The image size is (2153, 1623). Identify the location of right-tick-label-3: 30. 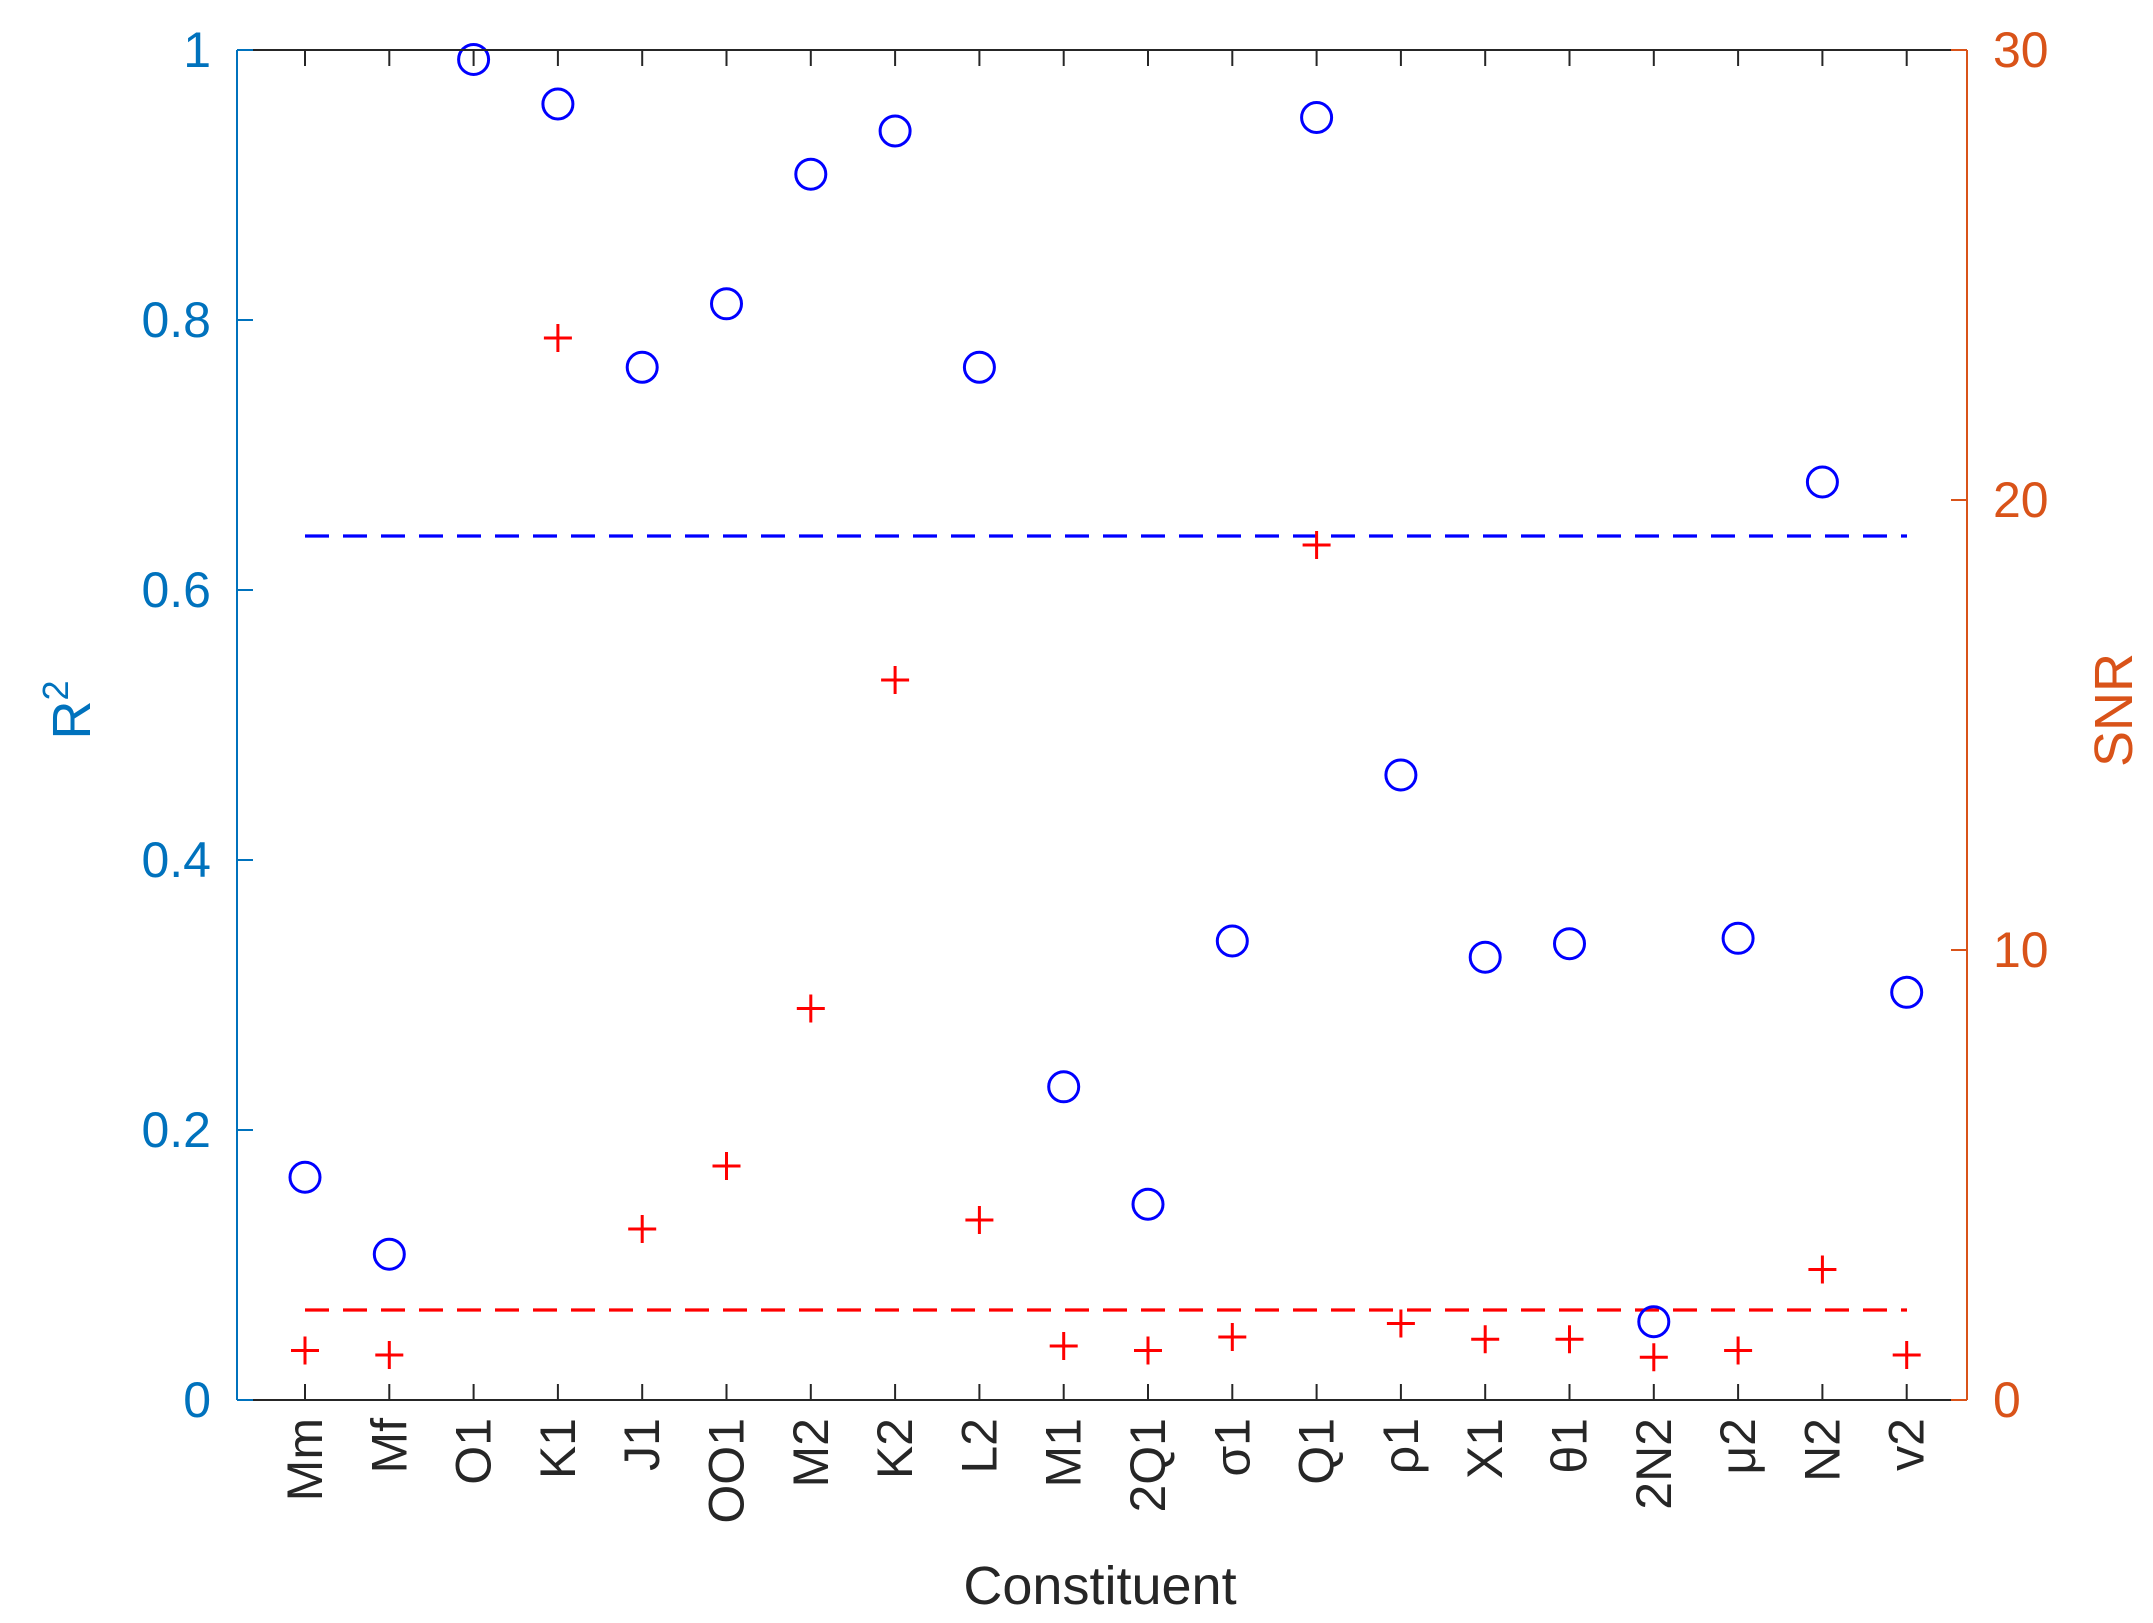
(2021, 50).